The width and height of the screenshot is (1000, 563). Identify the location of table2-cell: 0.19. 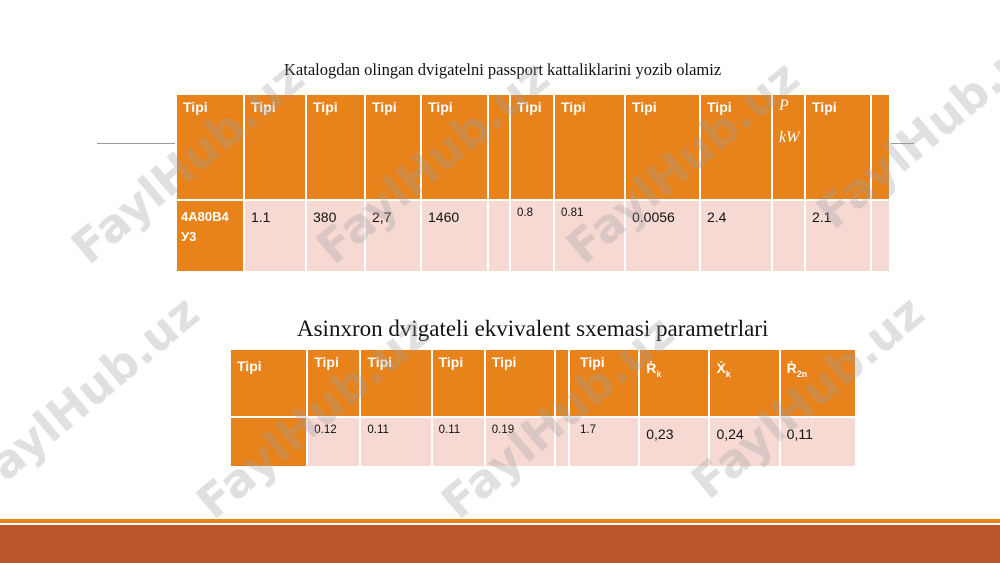
(519, 442).